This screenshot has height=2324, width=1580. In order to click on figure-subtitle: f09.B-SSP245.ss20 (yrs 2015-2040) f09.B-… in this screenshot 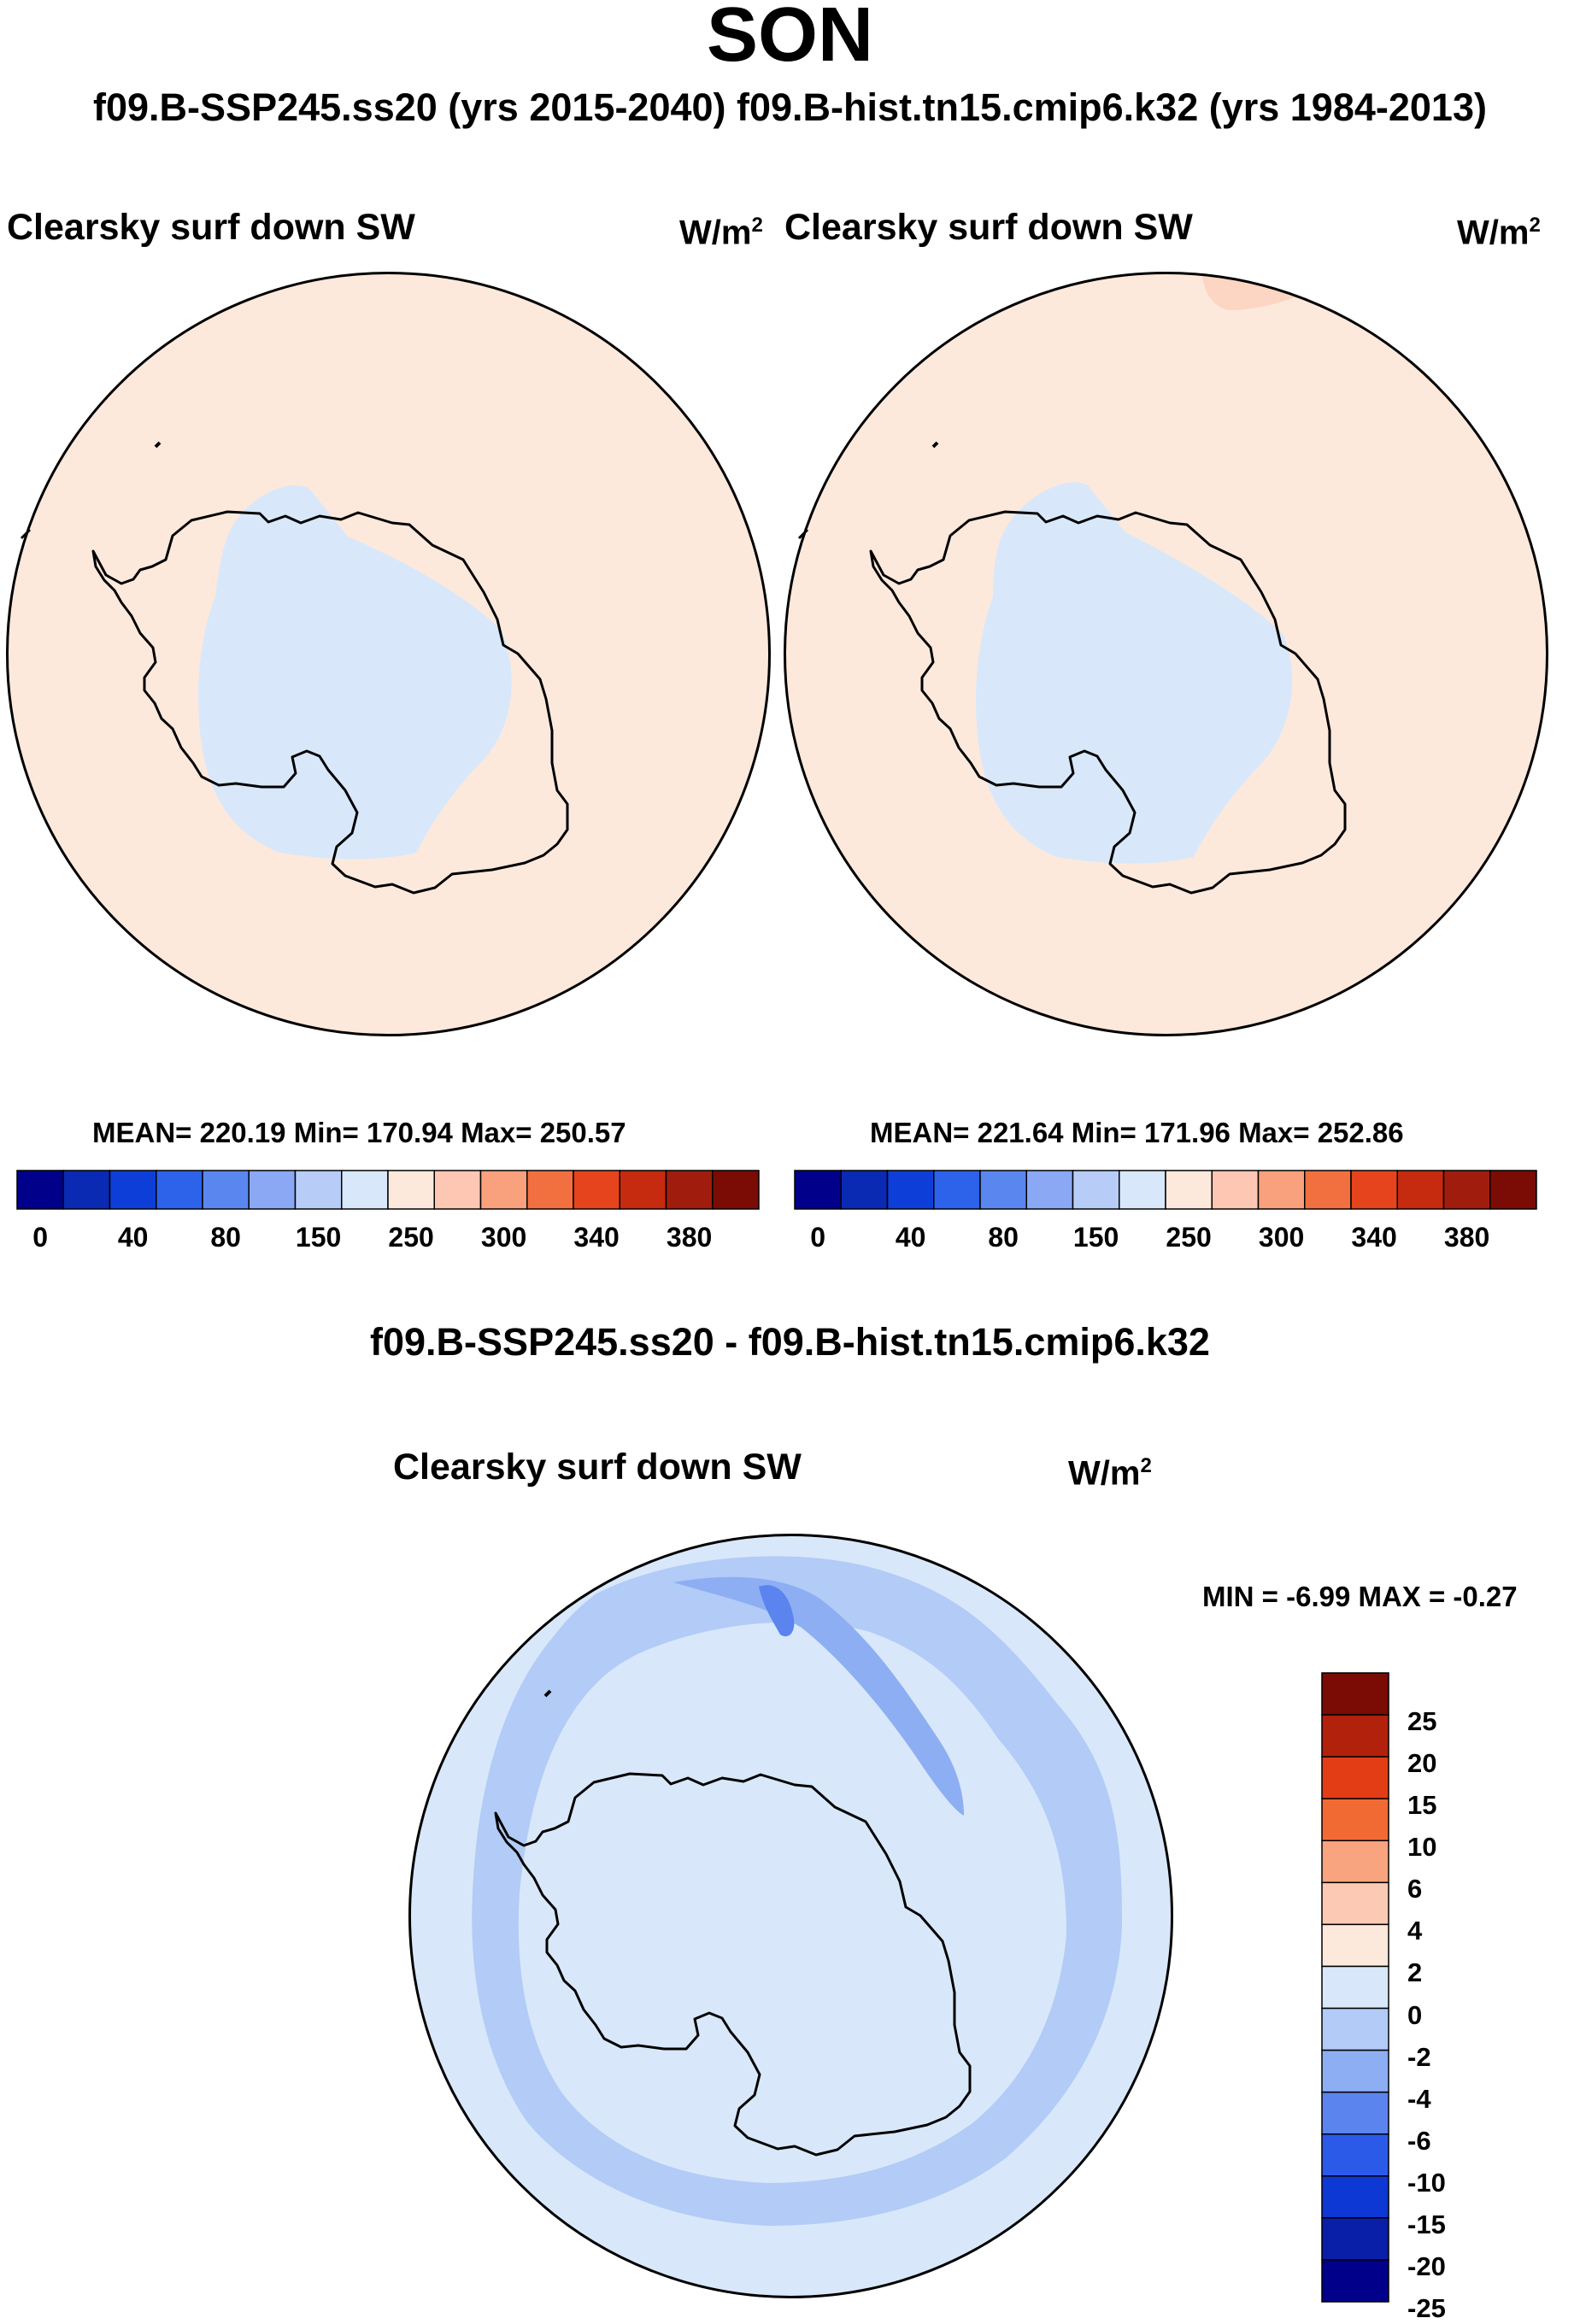, I will do `click(790, 107)`.